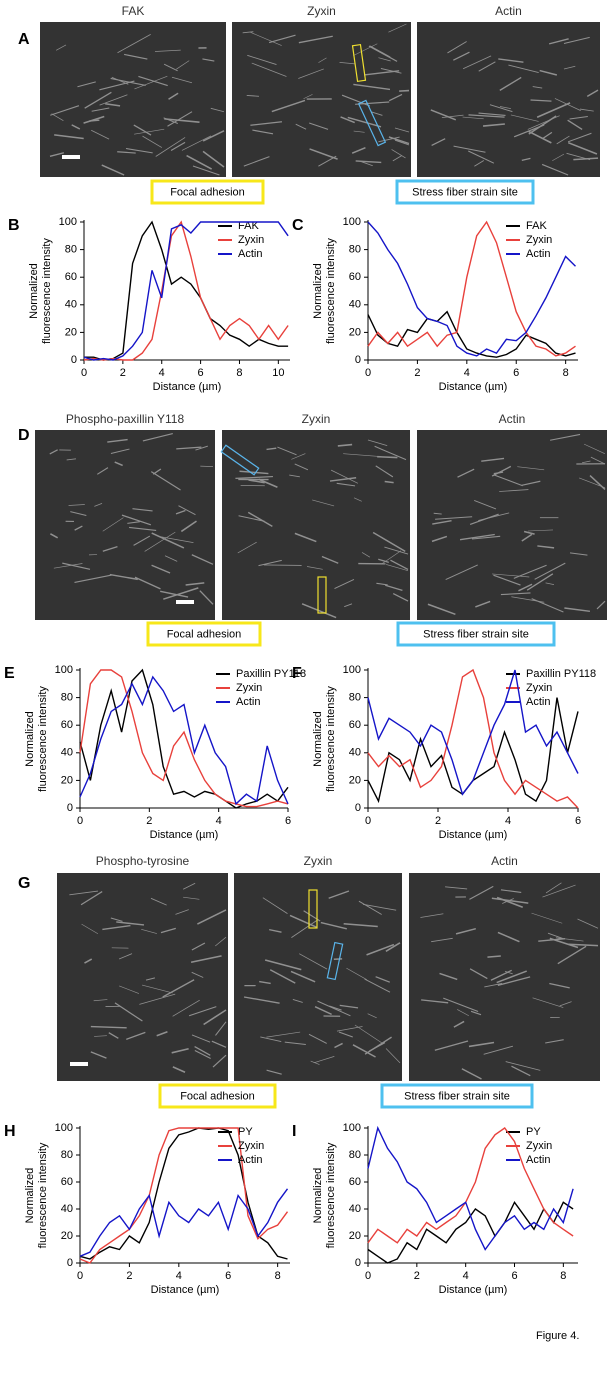 Image resolution: width=612 pixels, height=1379 pixels. Describe the element at coordinates (508, 11) in the screenshot. I see `image-title: Actin` at that location.